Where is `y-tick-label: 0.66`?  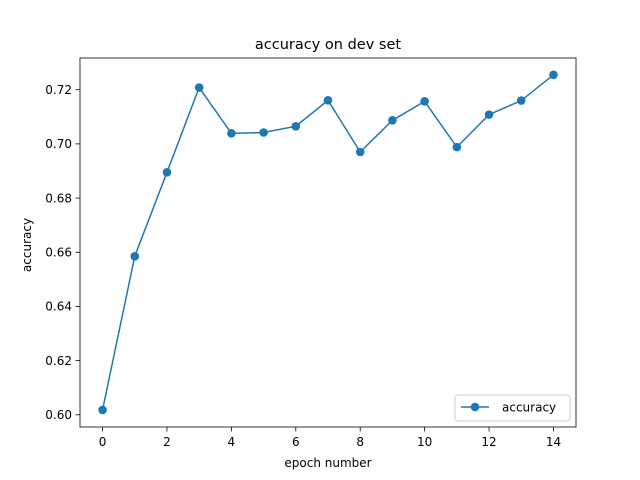
y-tick-label: 0.66 is located at coordinates (58, 253).